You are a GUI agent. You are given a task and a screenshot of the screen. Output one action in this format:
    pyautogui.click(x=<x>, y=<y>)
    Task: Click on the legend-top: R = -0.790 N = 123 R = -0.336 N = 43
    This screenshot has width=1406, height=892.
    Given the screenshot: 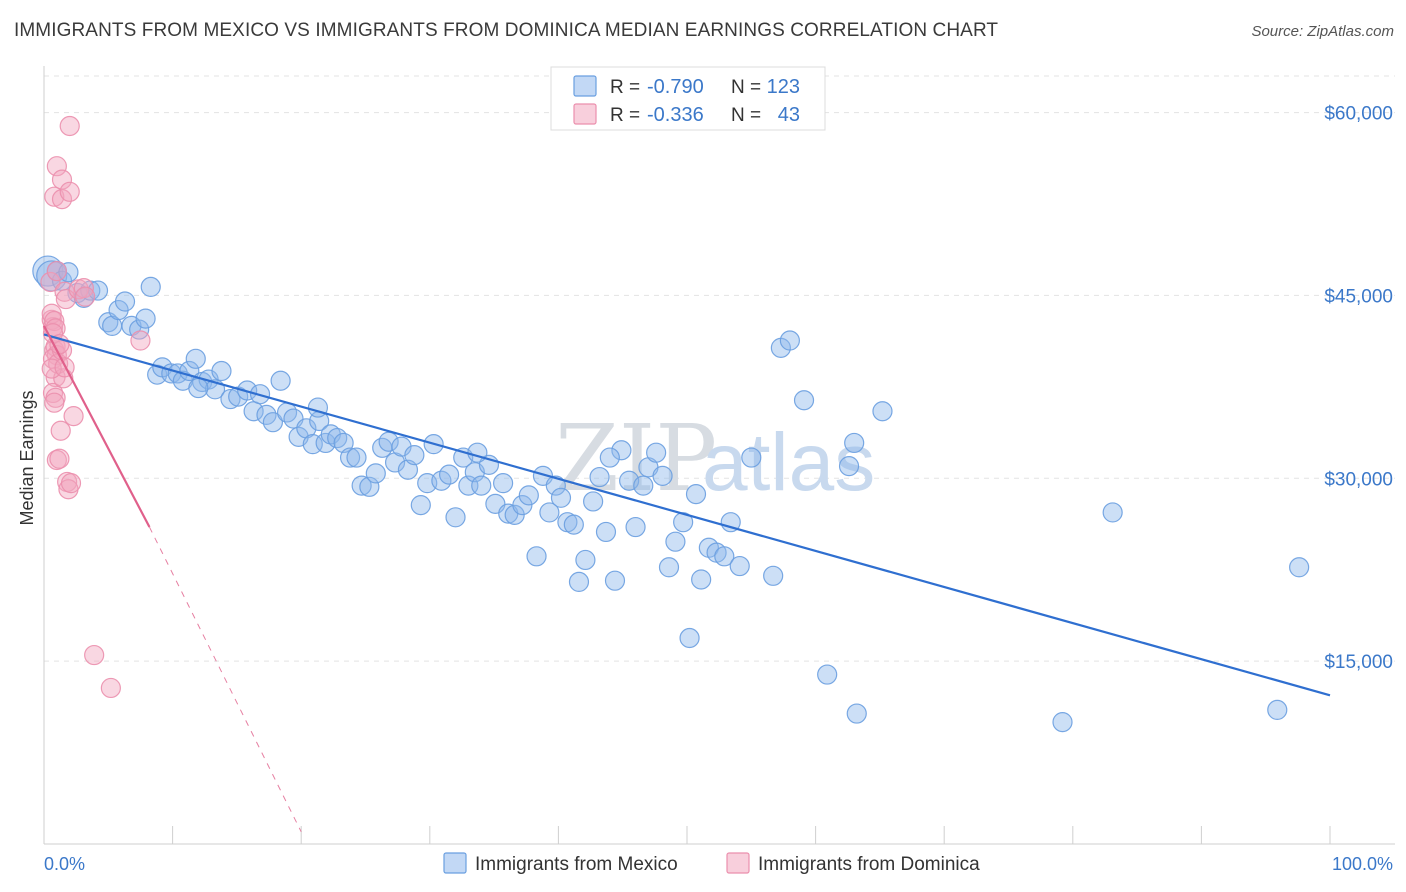 What is the action you would take?
    pyautogui.click(x=688, y=98)
    